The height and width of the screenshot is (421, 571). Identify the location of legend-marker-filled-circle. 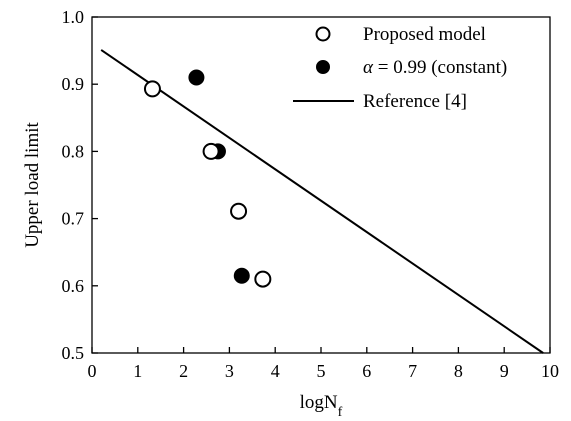
(323, 67).